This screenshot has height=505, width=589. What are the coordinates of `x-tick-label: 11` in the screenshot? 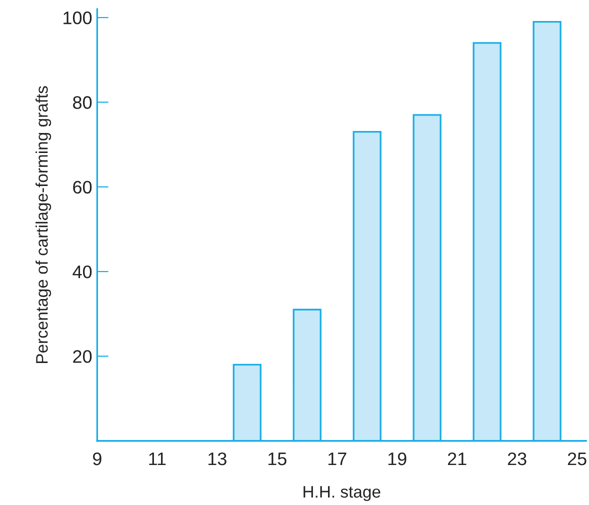 It's located at (157, 459).